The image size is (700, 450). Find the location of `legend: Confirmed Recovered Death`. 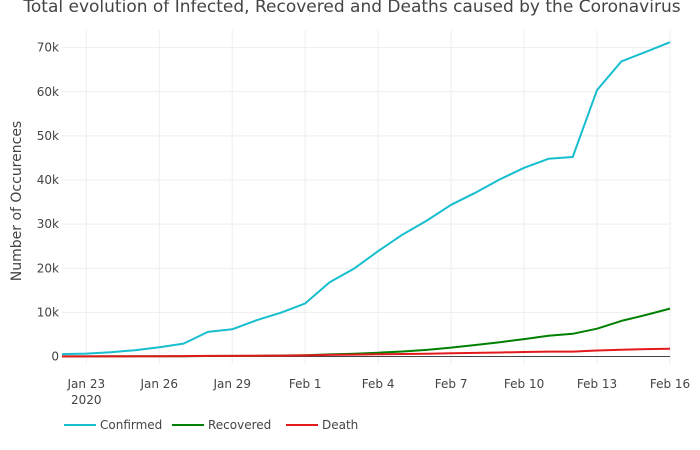

legend: Confirmed Recovered Death is located at coordinates (211, 425).